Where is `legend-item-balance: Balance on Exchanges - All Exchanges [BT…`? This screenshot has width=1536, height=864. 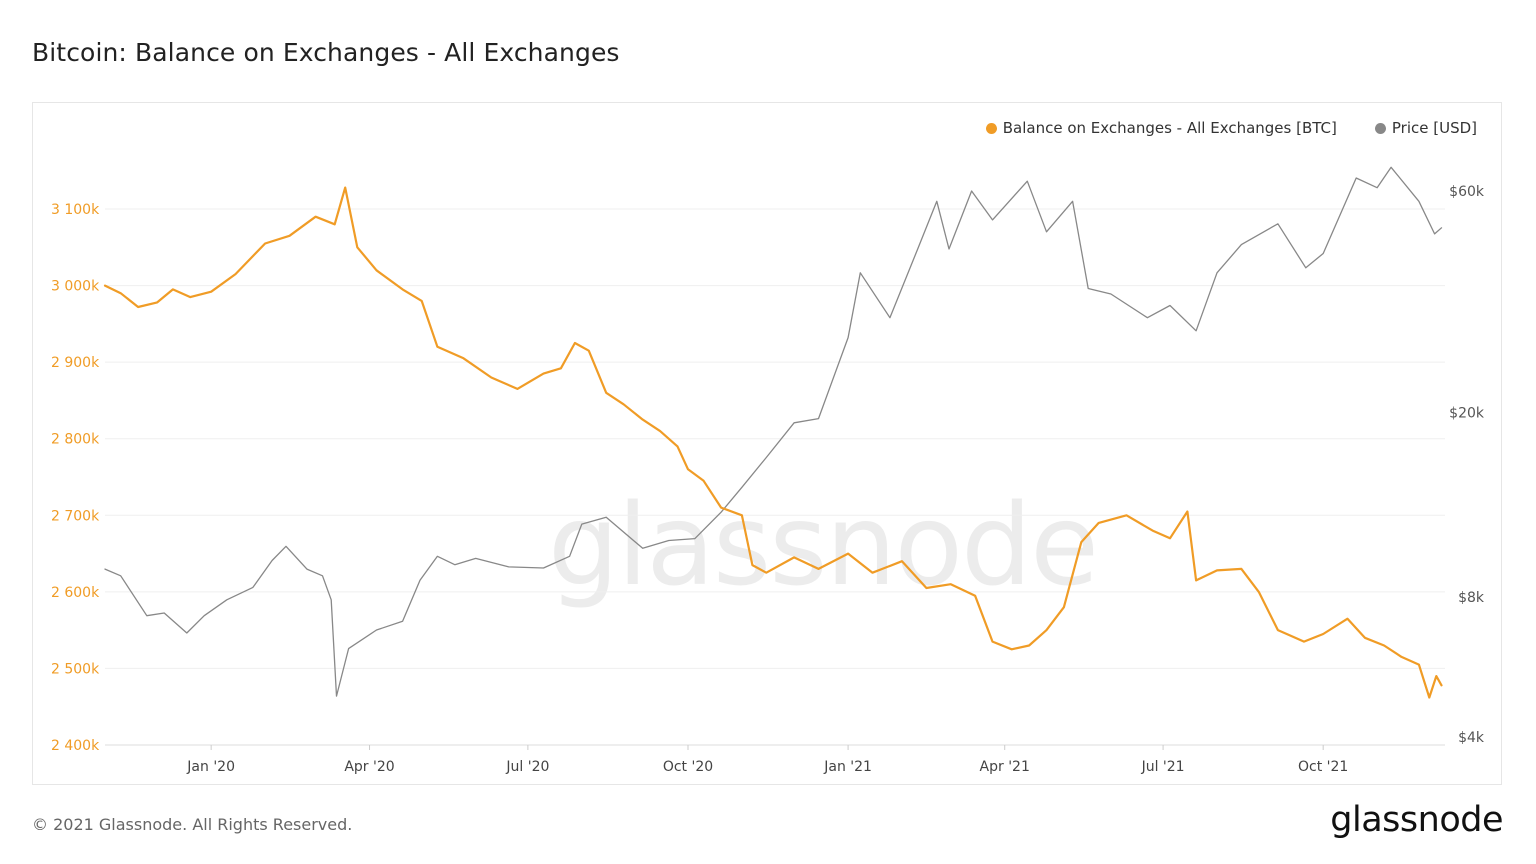 legend-item-balance: Balance on Exchanges - All Exchanges [BT… is located at coordinates (1161, 128).